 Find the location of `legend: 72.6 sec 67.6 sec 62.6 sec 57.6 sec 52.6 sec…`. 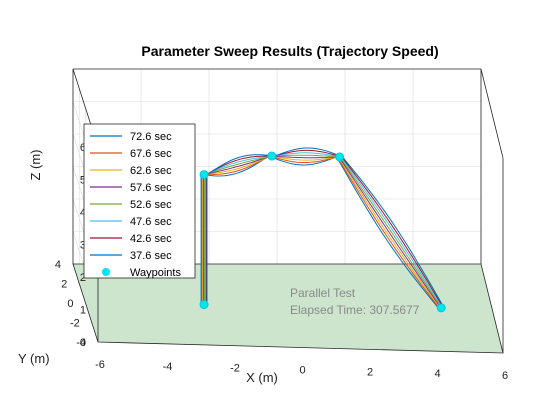

legend: 72.6 sec 67.6 sec 62.6 sec 57.6 sec 52.6 sec… is located at coordinates (139, 201).